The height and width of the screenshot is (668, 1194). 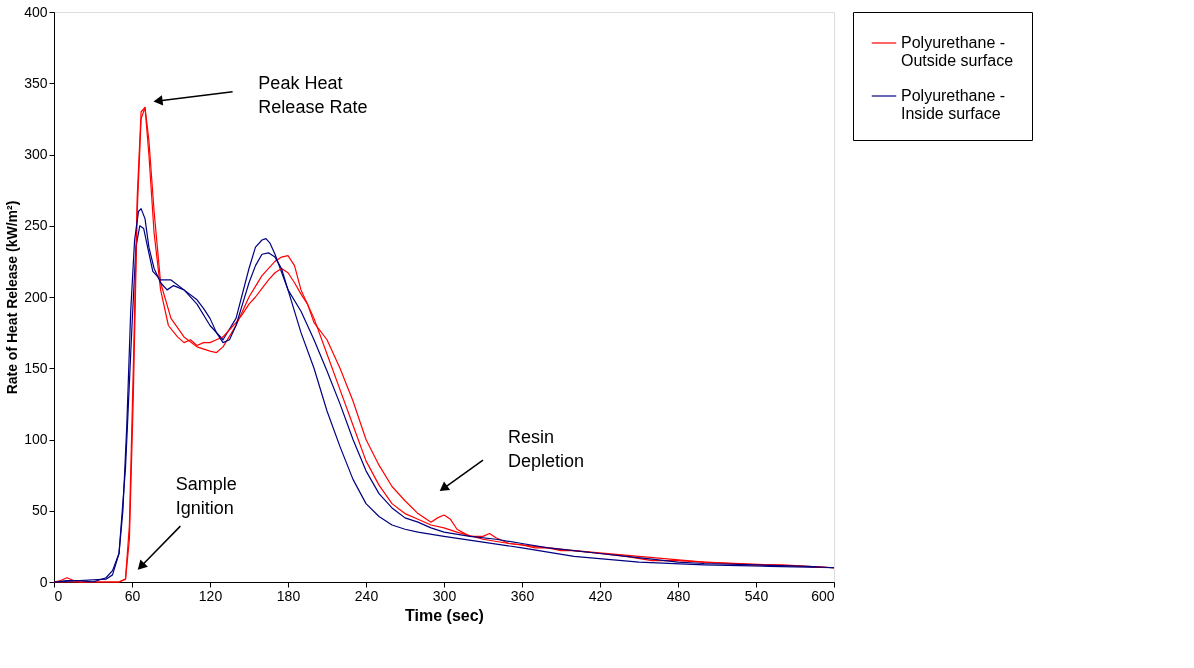 What do you see at coordinates (206, 496) in the screenshot?
I see `annotation: Sample Ignition` at bounding box center [206, 496].